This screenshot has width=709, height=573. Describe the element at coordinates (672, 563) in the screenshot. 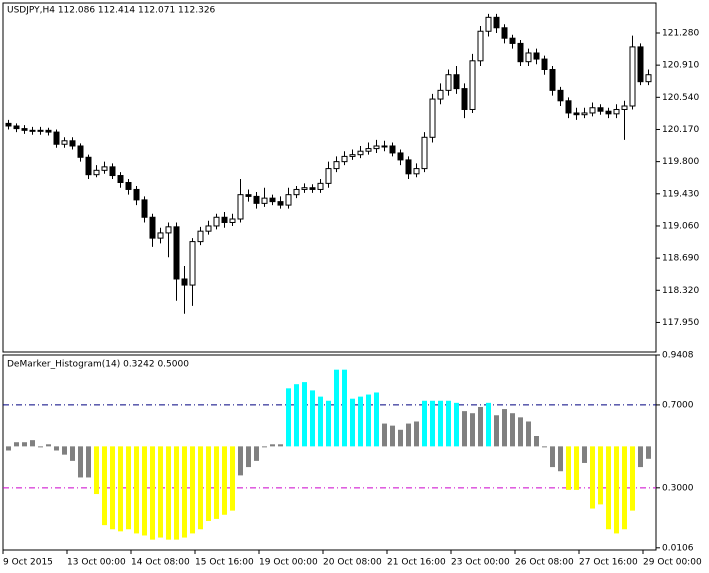

I see `x-tick-label: 29 Oct 00:00` at that location.